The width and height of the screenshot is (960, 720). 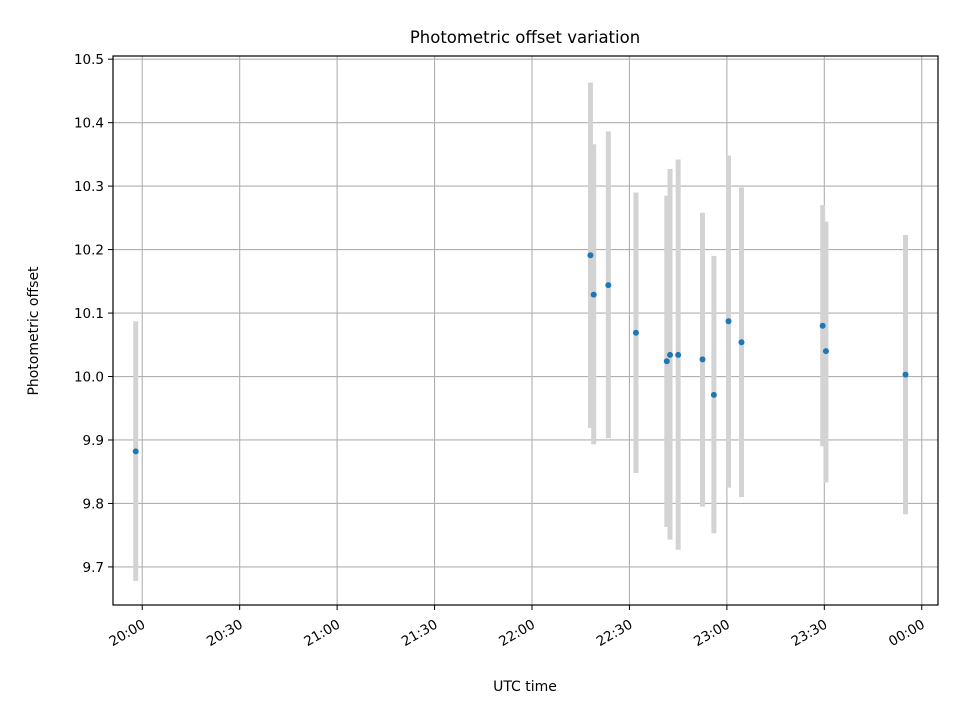 I want to click on y-tick-label: 9.7, so click(x=93, y=568).